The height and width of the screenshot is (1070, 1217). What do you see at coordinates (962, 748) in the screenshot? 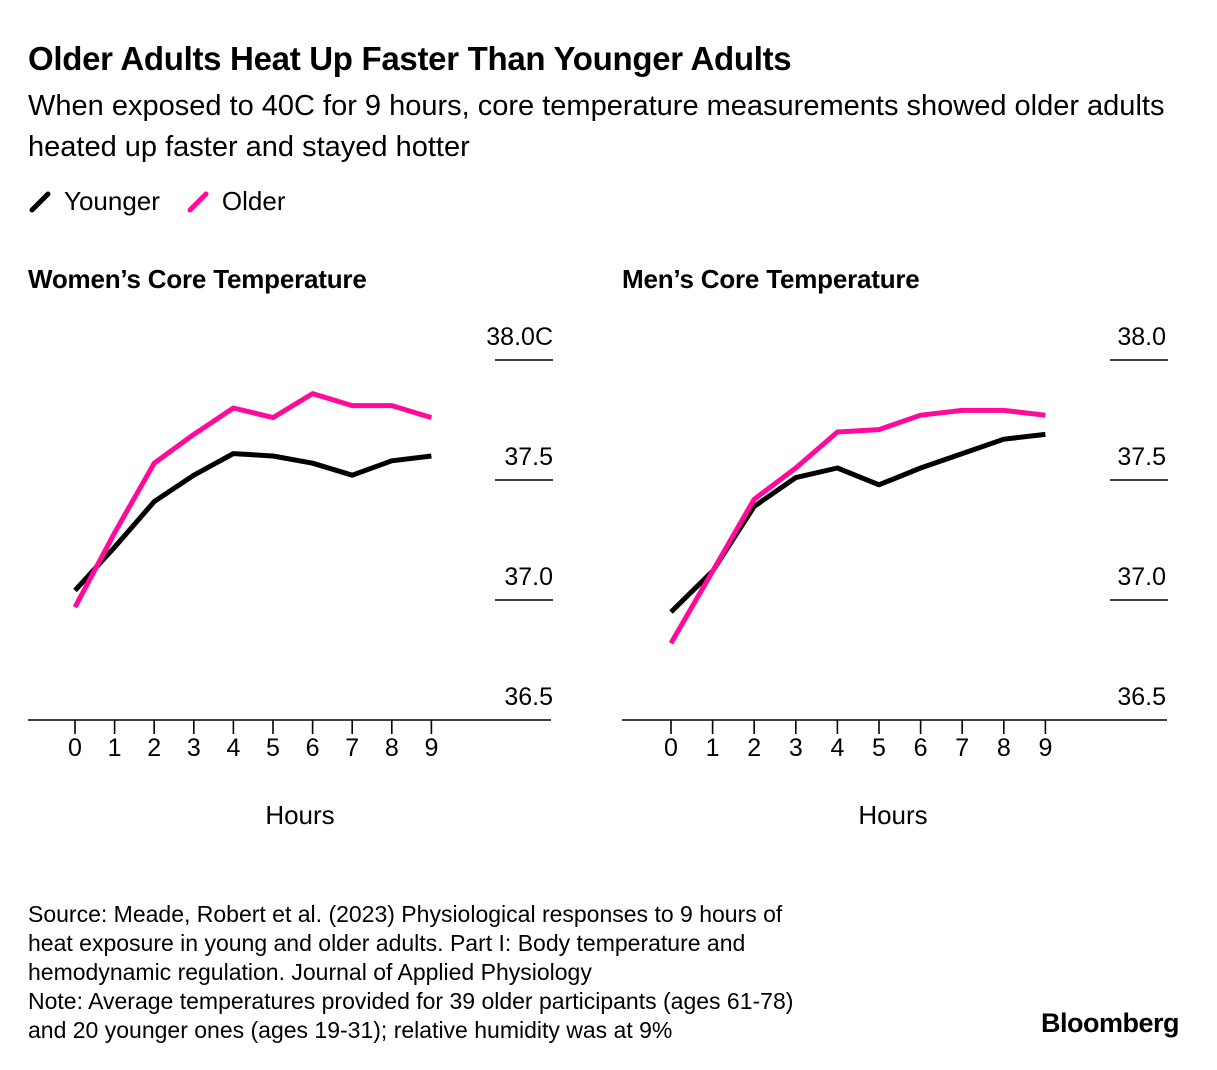
I see `men-xtick-label: 7` at bounding box center [962, 748].